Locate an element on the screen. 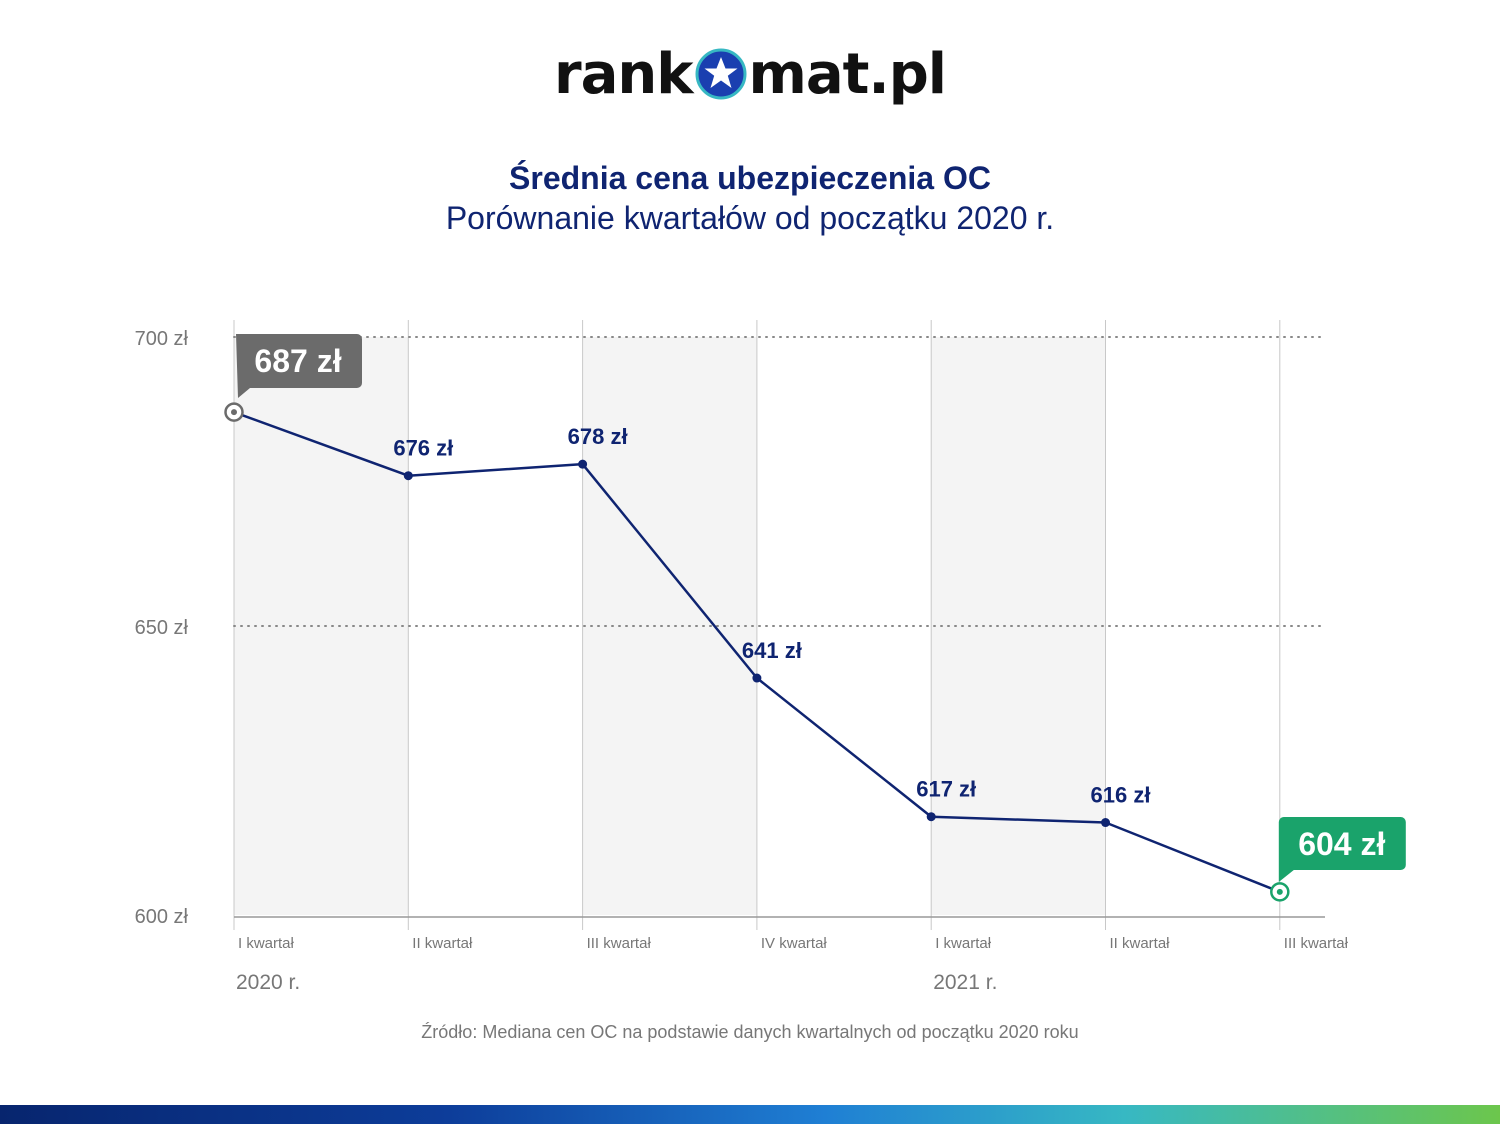  chart-subtitle: Porównanie kwartałów od początku 2020 r. is located at coordinates (750, 218).